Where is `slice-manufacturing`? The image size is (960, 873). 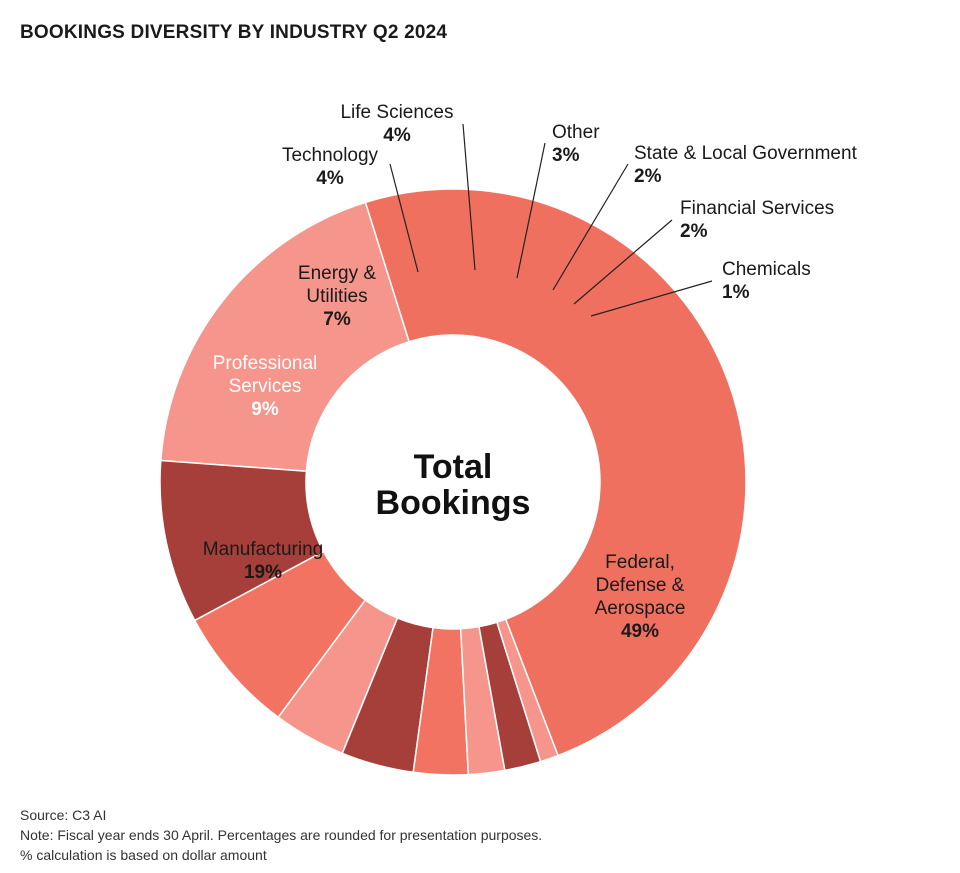
slice-manufacturing is located at coordinates (284, 337).